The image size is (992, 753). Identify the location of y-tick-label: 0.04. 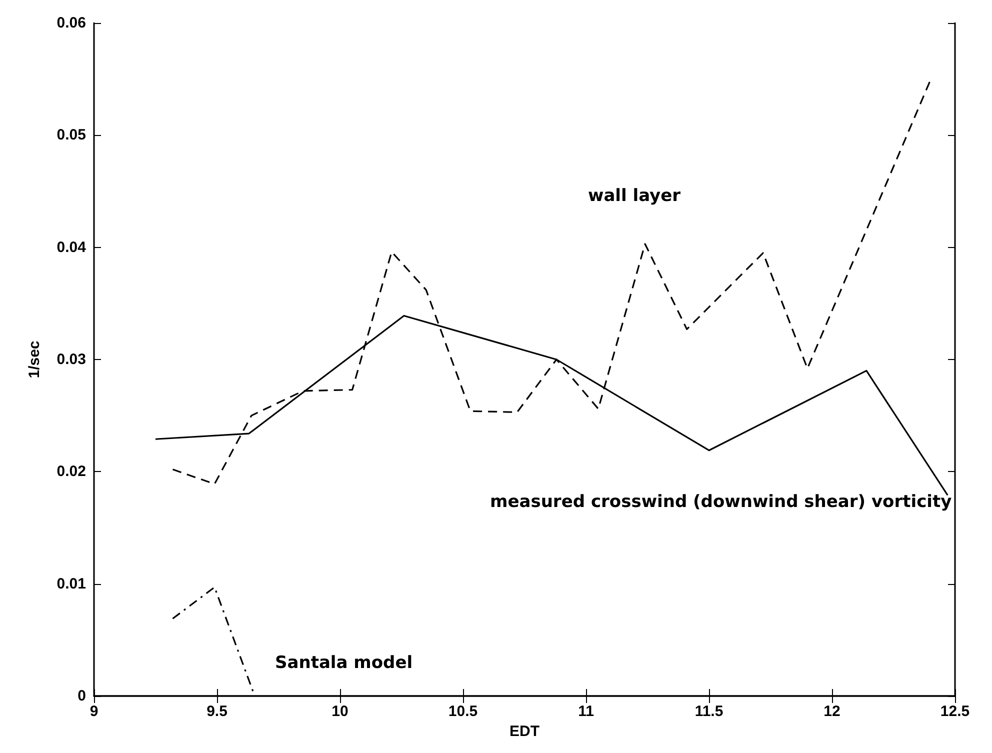
(71, 247).